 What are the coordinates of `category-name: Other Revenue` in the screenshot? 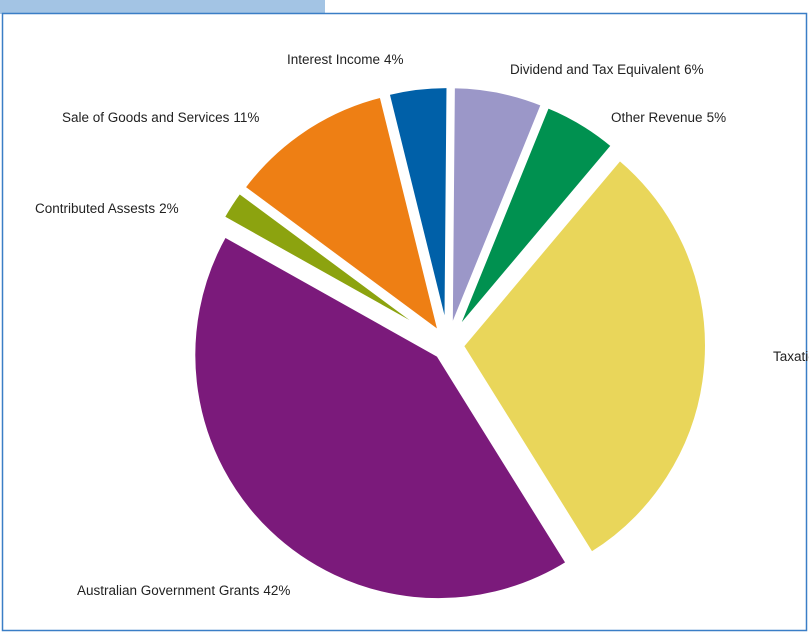 It's located at (657, 117).